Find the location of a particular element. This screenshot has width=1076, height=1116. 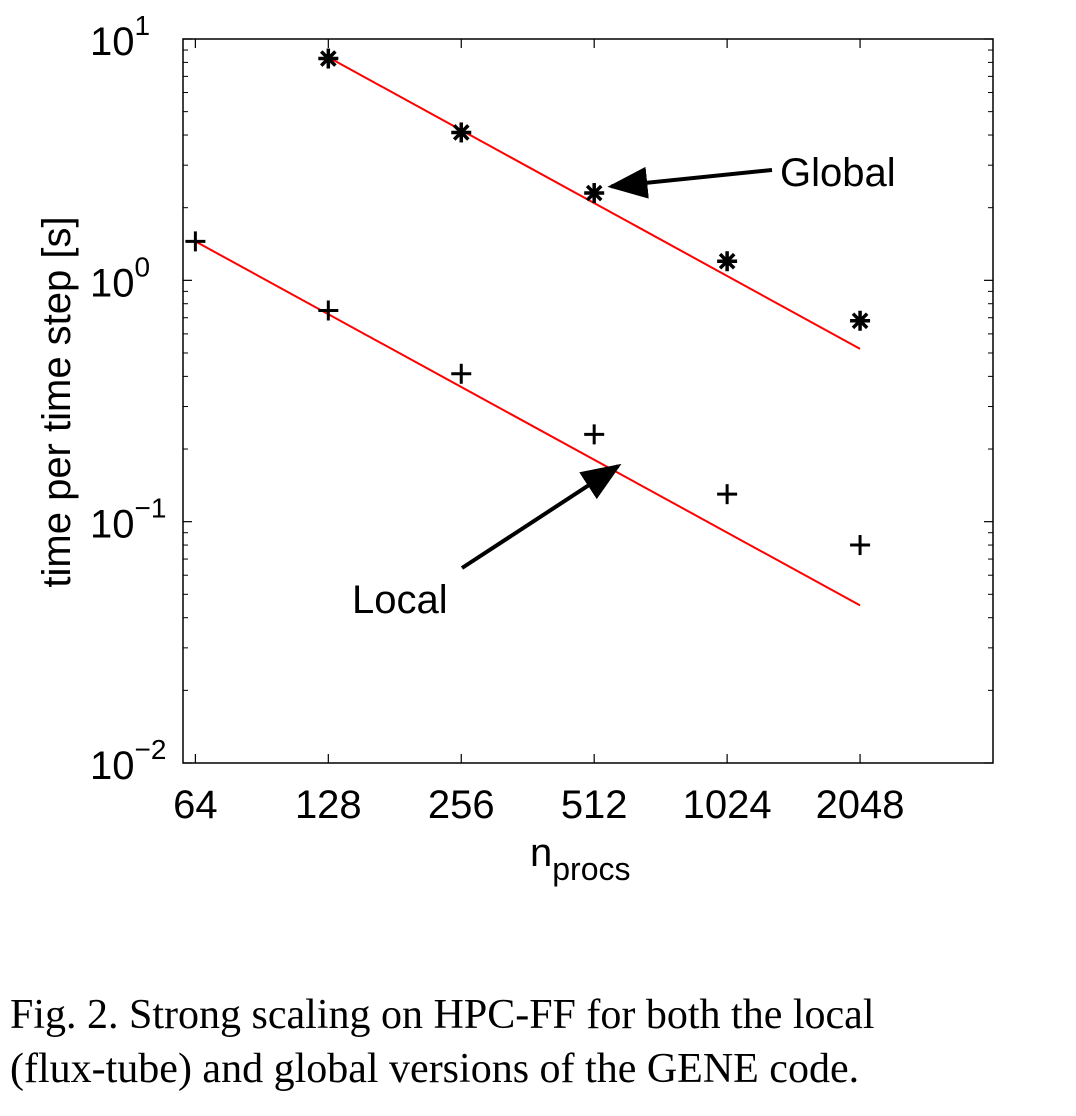

annotation-arrow-local is located at coordinates (541, 516).